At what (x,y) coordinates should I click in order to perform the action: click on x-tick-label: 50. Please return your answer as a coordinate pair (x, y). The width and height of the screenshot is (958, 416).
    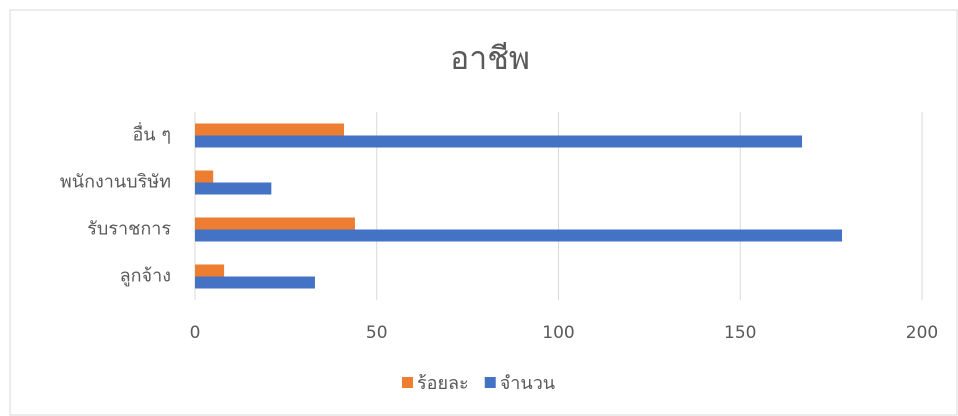
    Looking at the image, I should click on (377, 333).